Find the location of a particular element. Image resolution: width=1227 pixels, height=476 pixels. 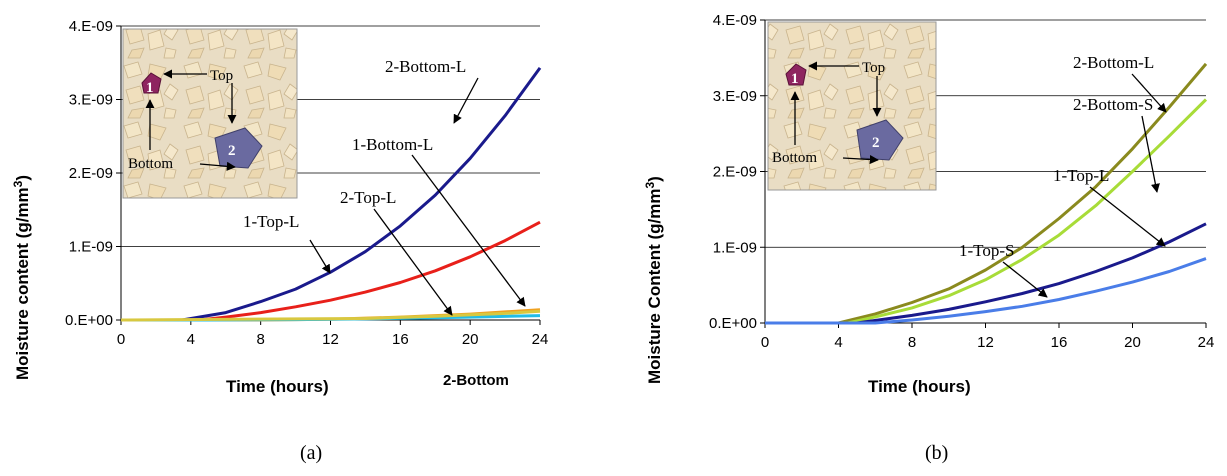

panel-b-x-tick-labels: 0 4 8 12 16 20 24 is located at coordinates (988, 337).